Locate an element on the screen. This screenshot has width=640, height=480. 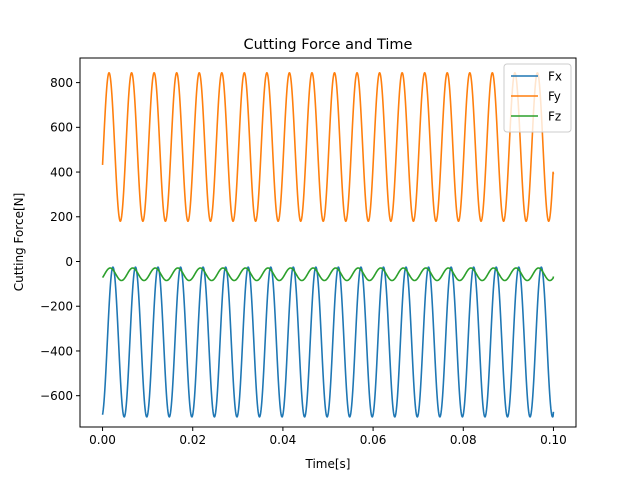
y-tick-label: 600 is located at coordinates (61, 128).